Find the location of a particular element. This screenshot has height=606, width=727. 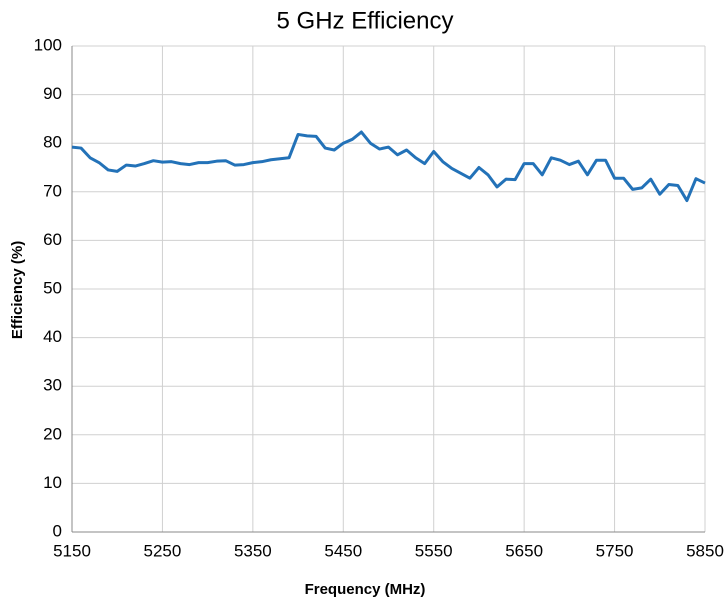

y-tick-label: 0 is located at coordinates (57, 530).